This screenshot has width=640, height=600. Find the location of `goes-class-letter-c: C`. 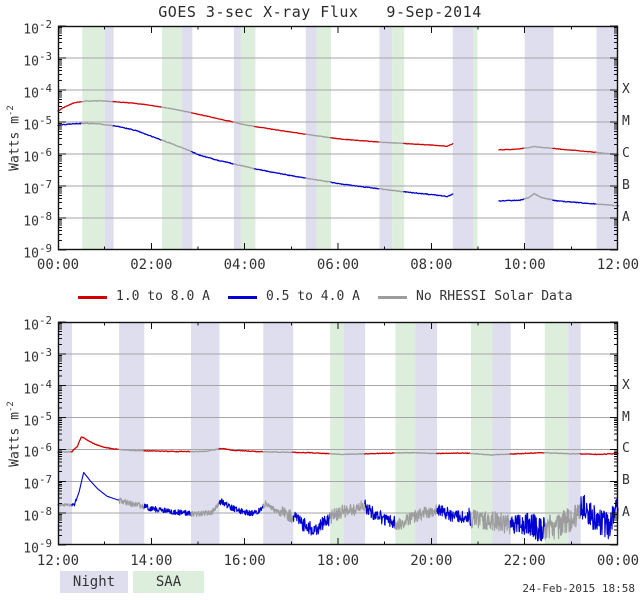

goes-class-letter-c: C is located at coordinates (626, 153).